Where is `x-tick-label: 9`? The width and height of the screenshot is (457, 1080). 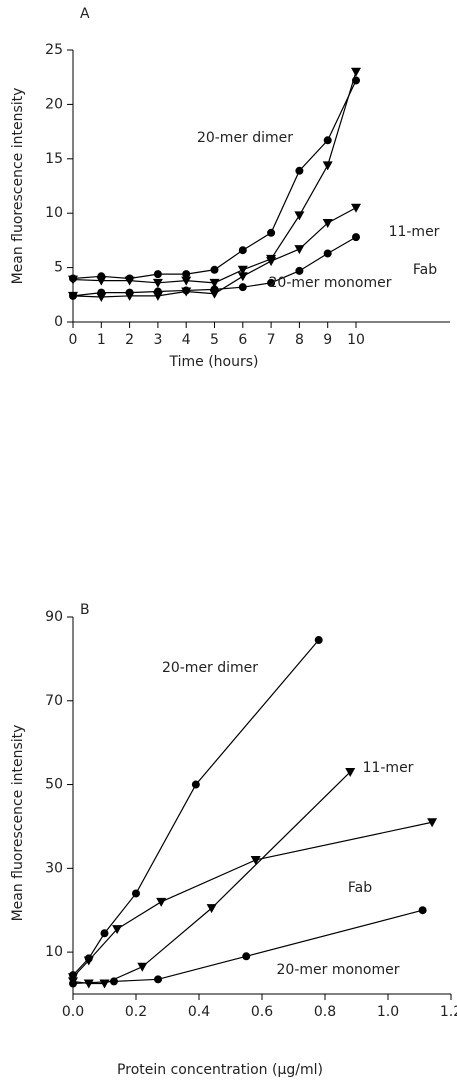 x-tick-label: 9 is located at coordinates (327, 340).